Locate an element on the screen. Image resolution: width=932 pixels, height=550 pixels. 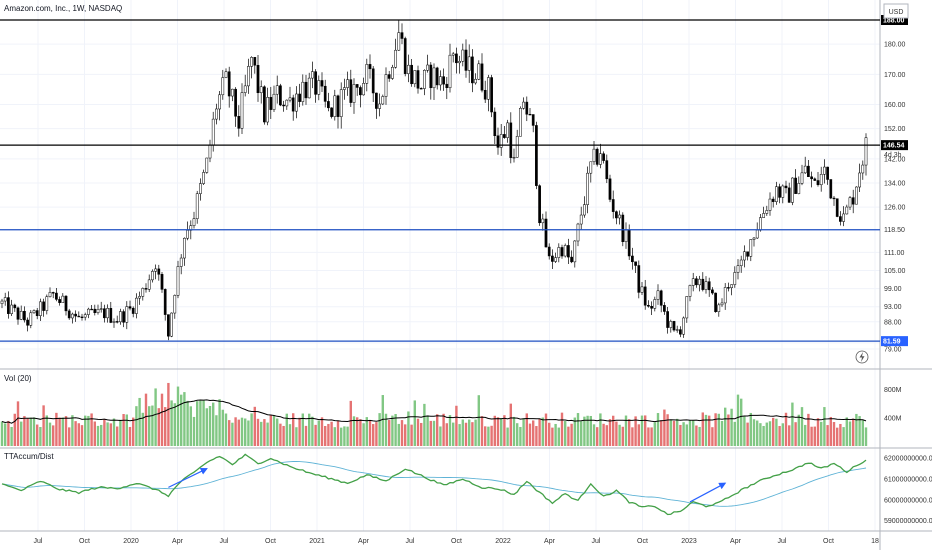
volume-tick-label: 400M is located at coordinates (893, 418).